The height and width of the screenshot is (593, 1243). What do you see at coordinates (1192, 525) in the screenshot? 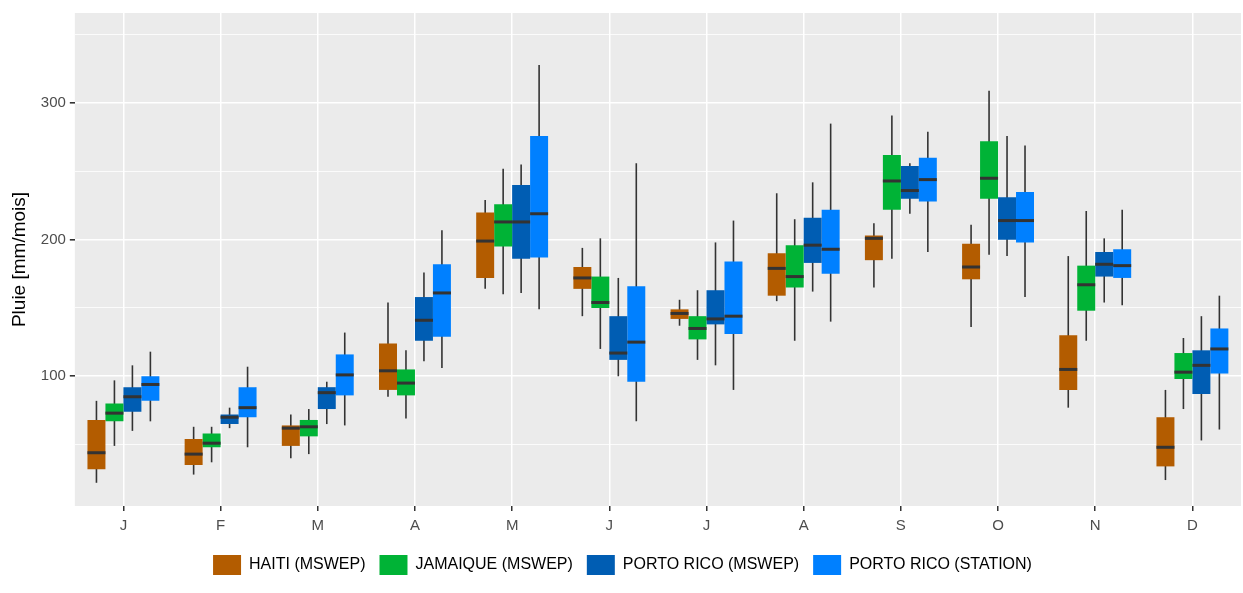
I see `x-tick-label: D` at bounding box center [1192, 525].